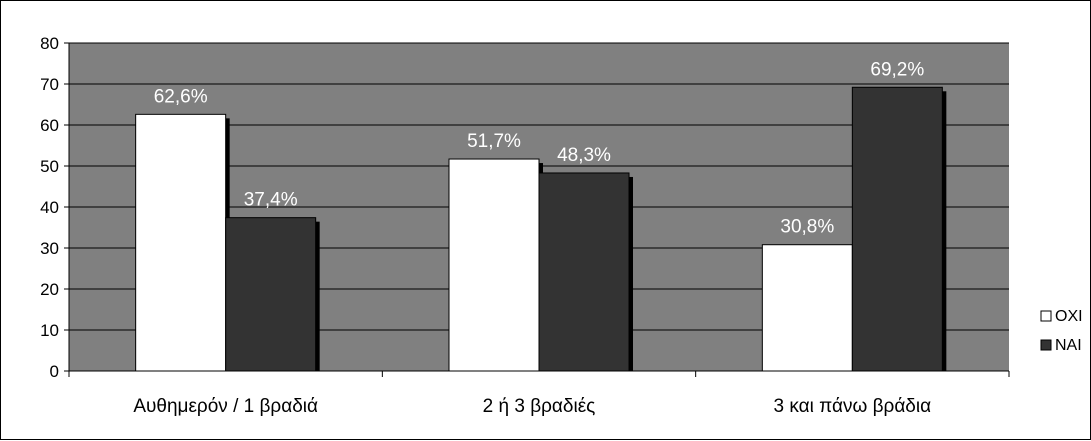 The width and height of the screenshot is (1091, 441). What do you see at coordinates (1046, 345) in the screenshot?
I see `legend-swatch-nai` at bounding box center [1046, 345].